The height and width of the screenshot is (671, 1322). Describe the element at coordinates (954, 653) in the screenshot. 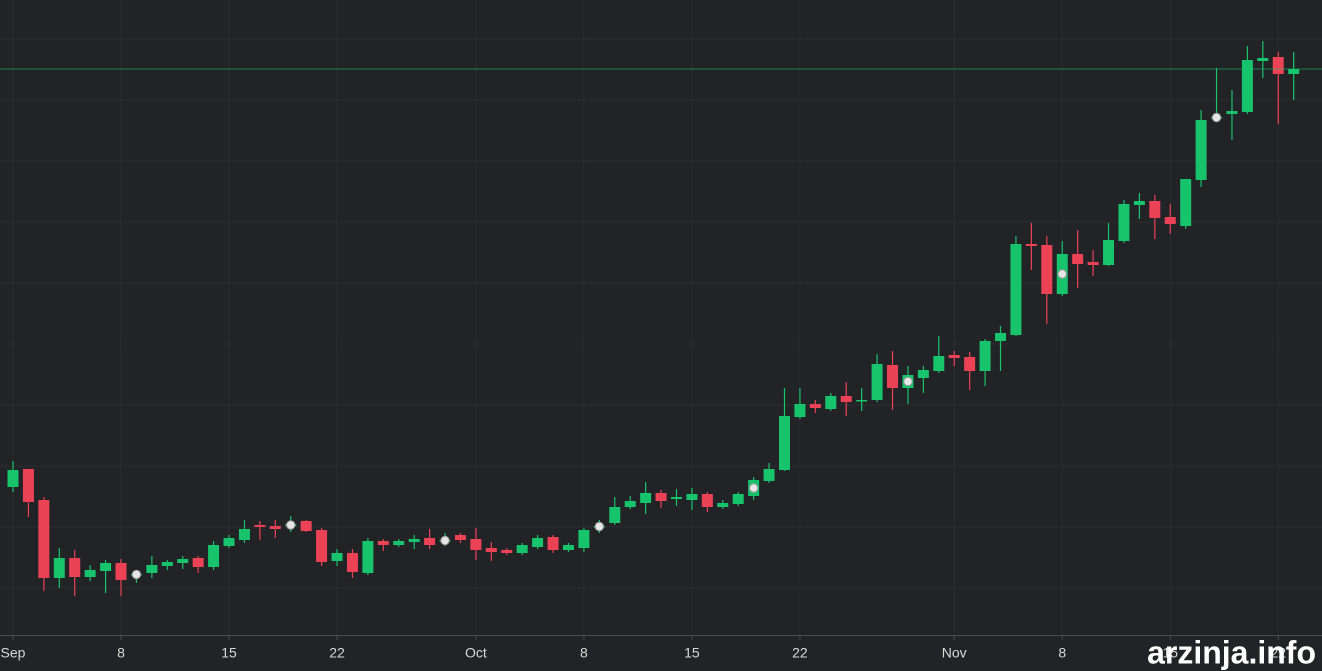

I see `x-tick-label: Nov` at that location.